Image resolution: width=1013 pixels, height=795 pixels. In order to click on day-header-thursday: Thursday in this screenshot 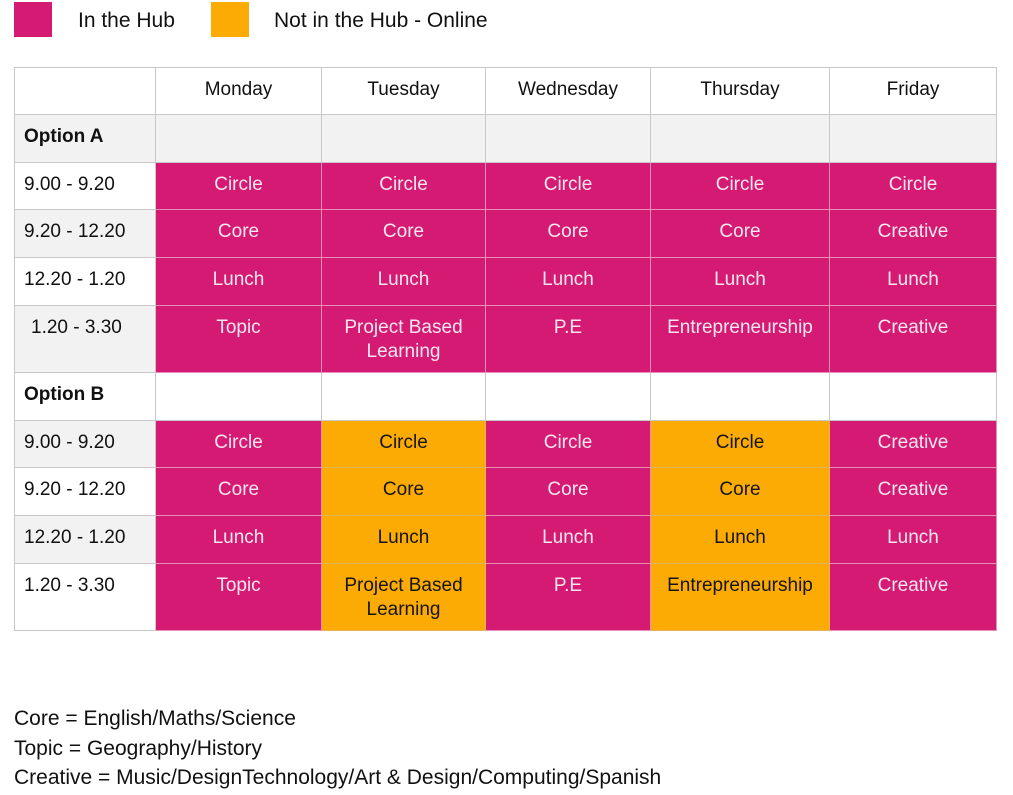, I will do `click(740, 91)`.